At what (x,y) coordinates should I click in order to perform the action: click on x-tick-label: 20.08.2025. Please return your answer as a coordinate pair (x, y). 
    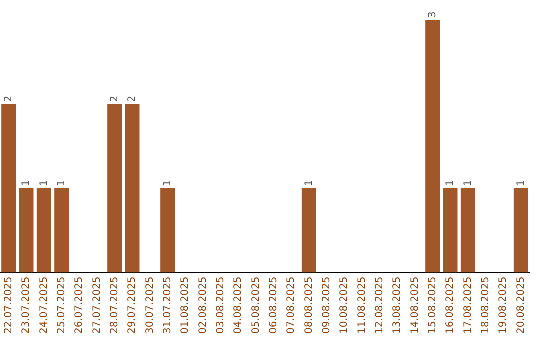
    Looking at the image, I should click on (521, 305).